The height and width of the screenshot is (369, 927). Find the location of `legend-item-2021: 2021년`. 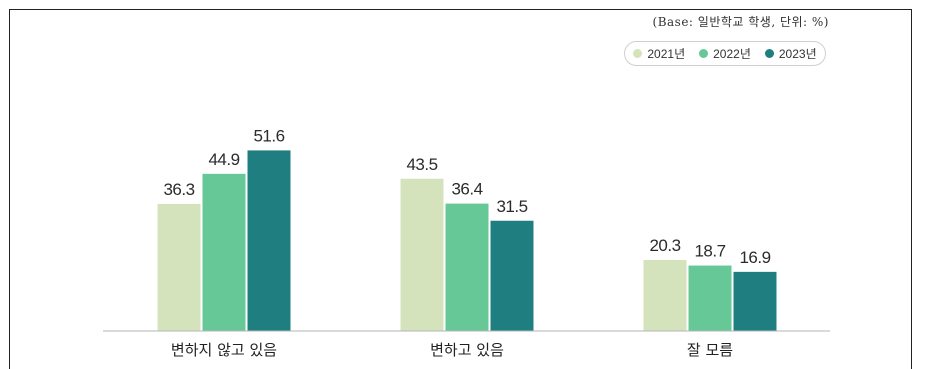

legend-item-2021: 2021년 is located at coordinates (659, 53).